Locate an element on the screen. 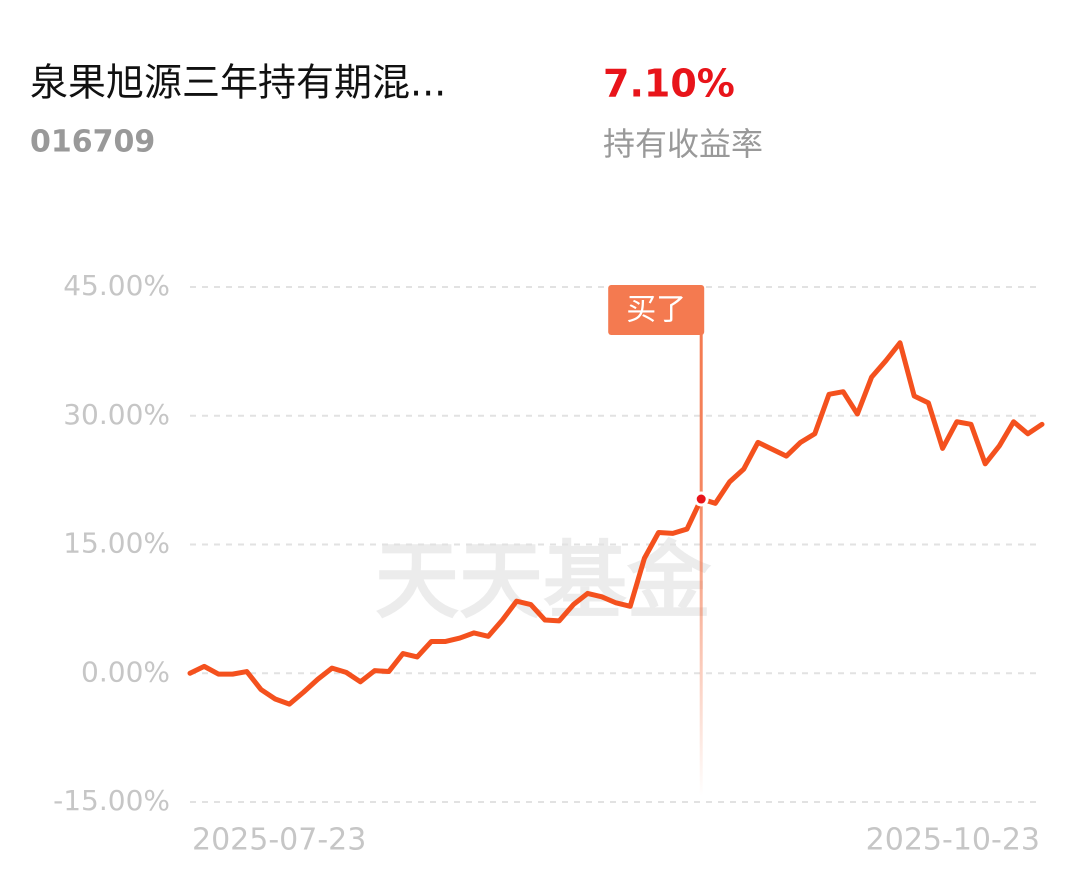 The height and width of the screenshot is (880, 1086). y-tick-label: 0.00% is located at coordinates (125, 671).